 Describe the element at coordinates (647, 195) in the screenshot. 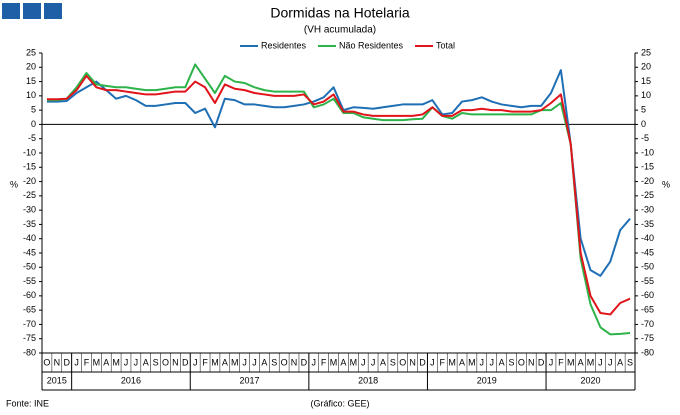

I see `y2-tick-label: -25` at that location.